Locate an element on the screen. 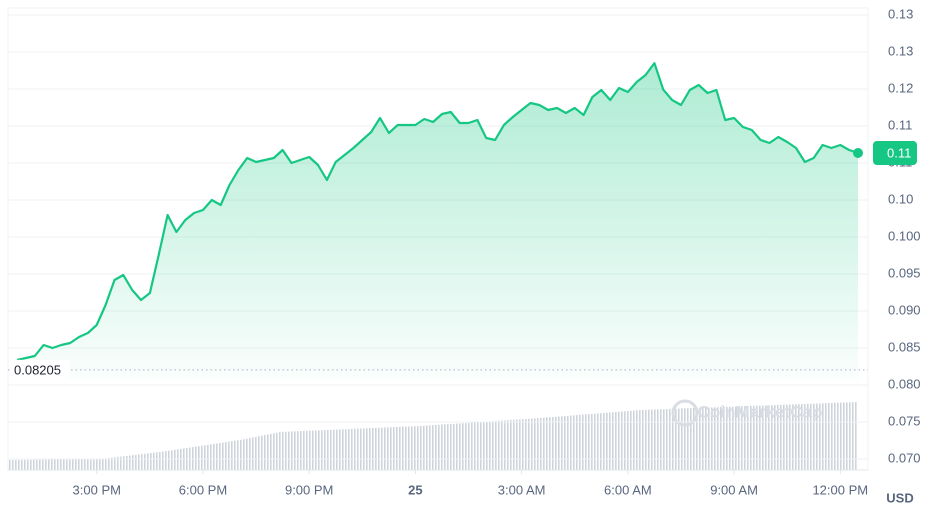  price-badge-label: 0.11 is located at coordinates (899, 152).